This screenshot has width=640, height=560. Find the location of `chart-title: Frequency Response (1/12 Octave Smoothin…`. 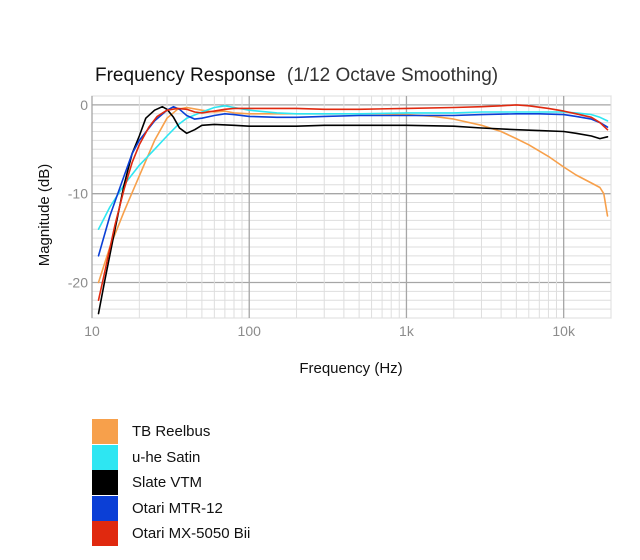

chart-title: Frequency Response (1/12 Octave Smoothin… is located at coordinates (296, 75).